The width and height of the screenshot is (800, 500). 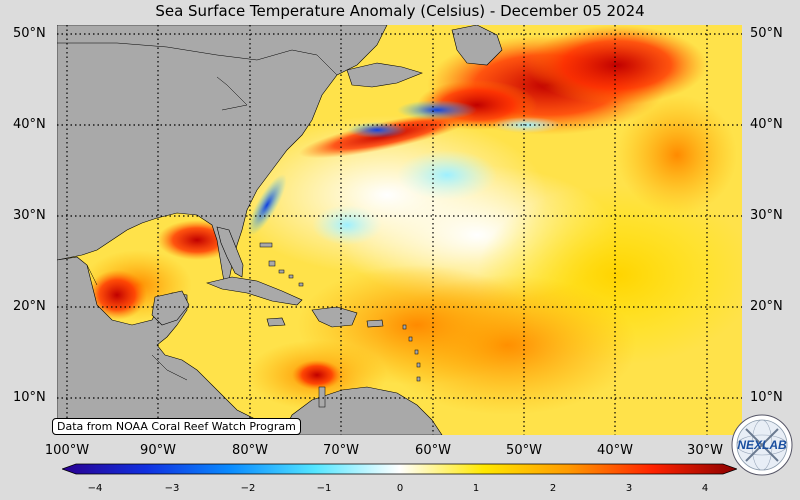 I want to click on land-newfoundland, so click(x=477, y=45).